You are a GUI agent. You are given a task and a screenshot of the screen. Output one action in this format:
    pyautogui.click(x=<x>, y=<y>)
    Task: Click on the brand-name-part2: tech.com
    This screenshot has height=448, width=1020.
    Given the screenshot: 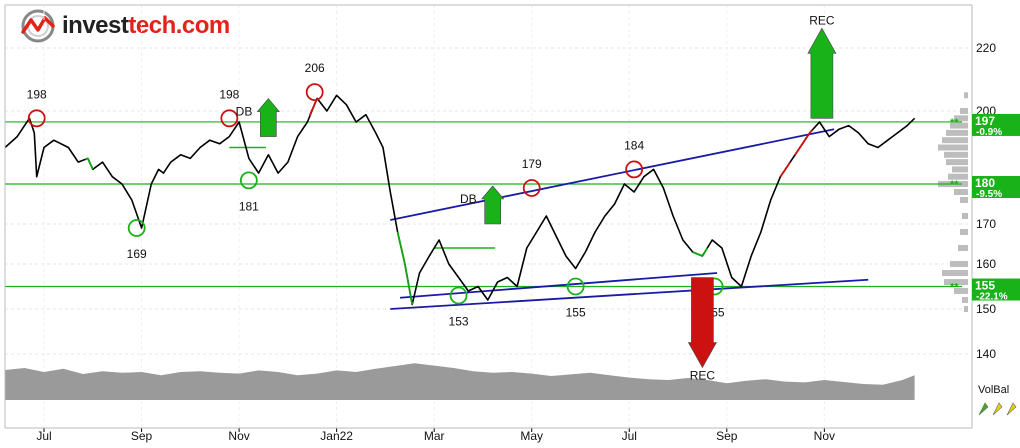 What is the action you would take?
    pyautogui.click(x=179, y=25)
    